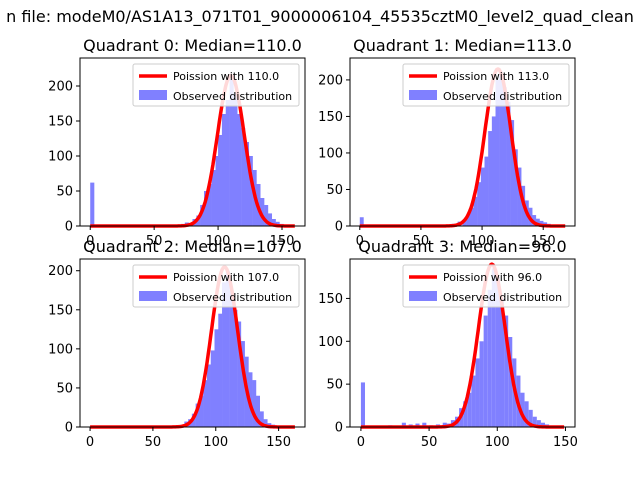 This screenshot has width=640, height=480. I want to click on legend-label-poisson: Poission with 113.0, so click(496, 76).